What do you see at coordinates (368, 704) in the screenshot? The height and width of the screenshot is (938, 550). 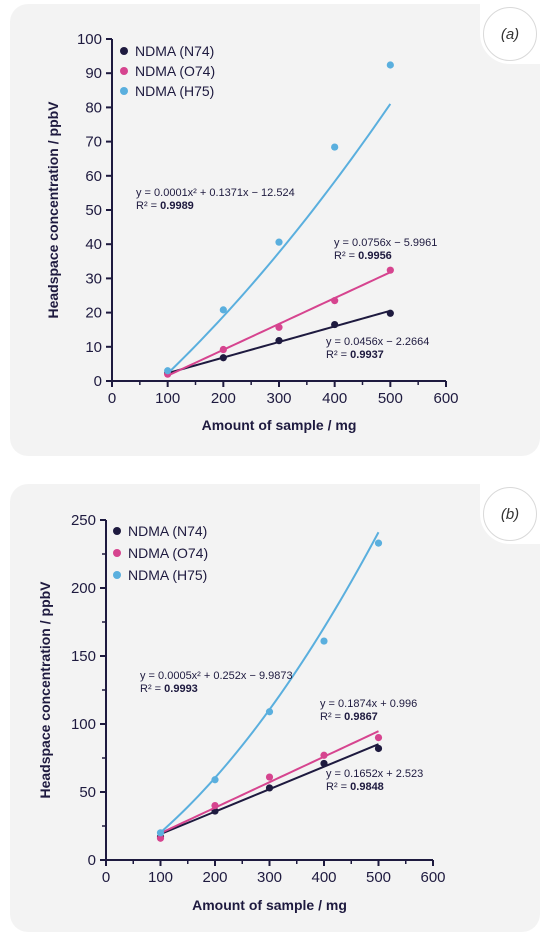 I see `fit-equation: y = 0.1874x + 0.996` at bounding box center [368, 704].